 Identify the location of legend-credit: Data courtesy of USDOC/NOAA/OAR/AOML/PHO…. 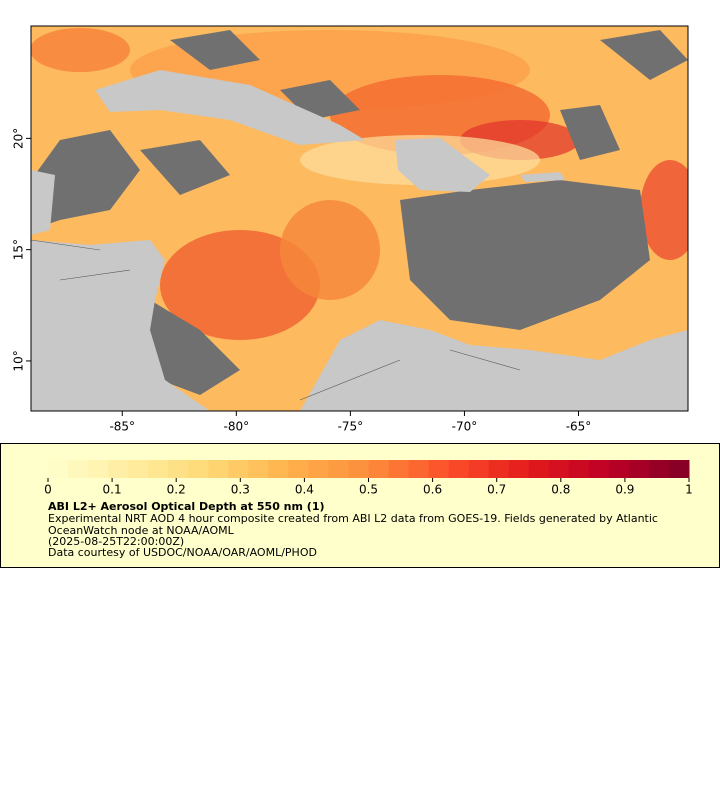
(182, 552).